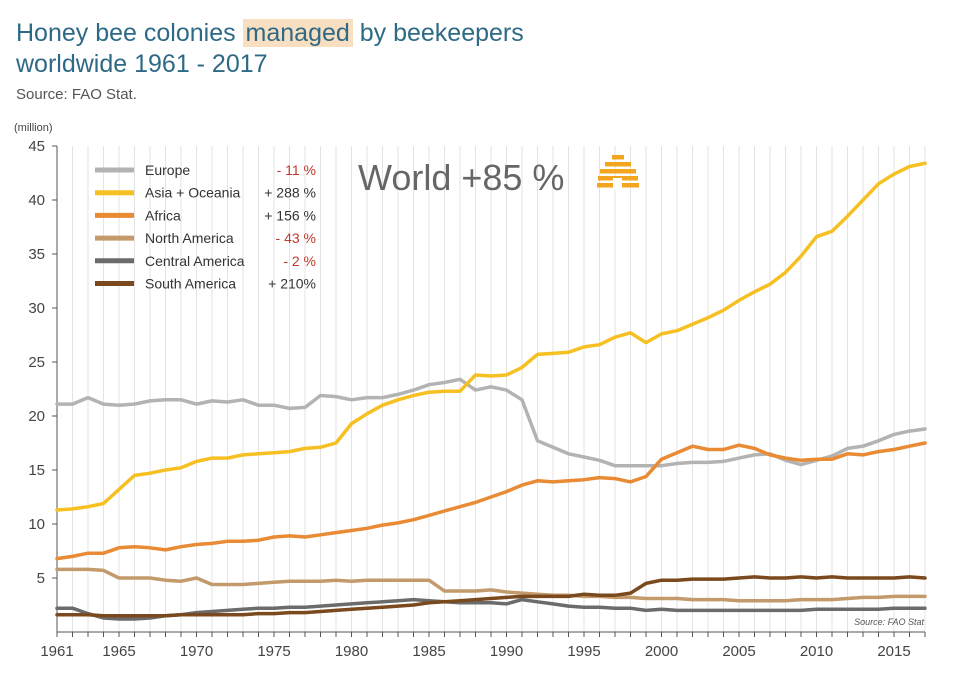 The height and width of the screenshot is (685, 974). Describe the element at coordinates (438, 33) in the screenshot. I see `title-part2: by beekeepers` at that location.